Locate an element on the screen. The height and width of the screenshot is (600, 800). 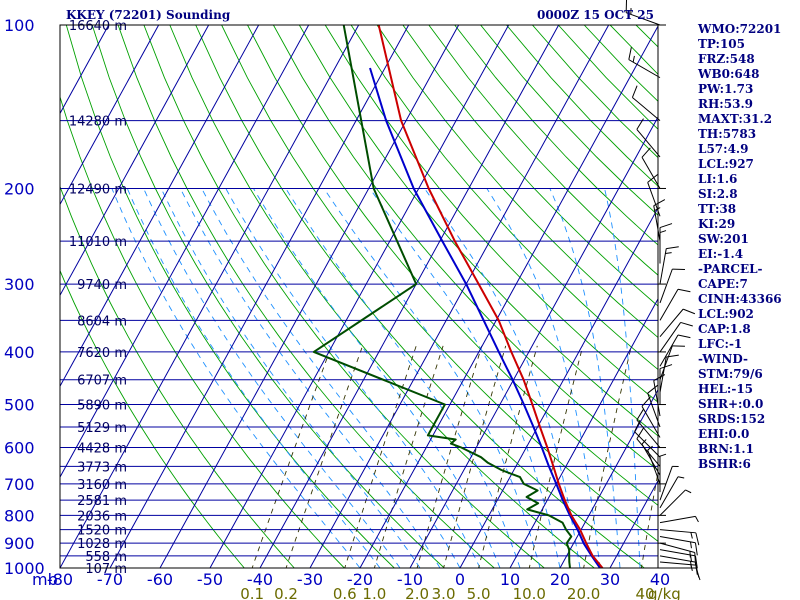
pressure-label: 500 is located at coordinates (19, 405).